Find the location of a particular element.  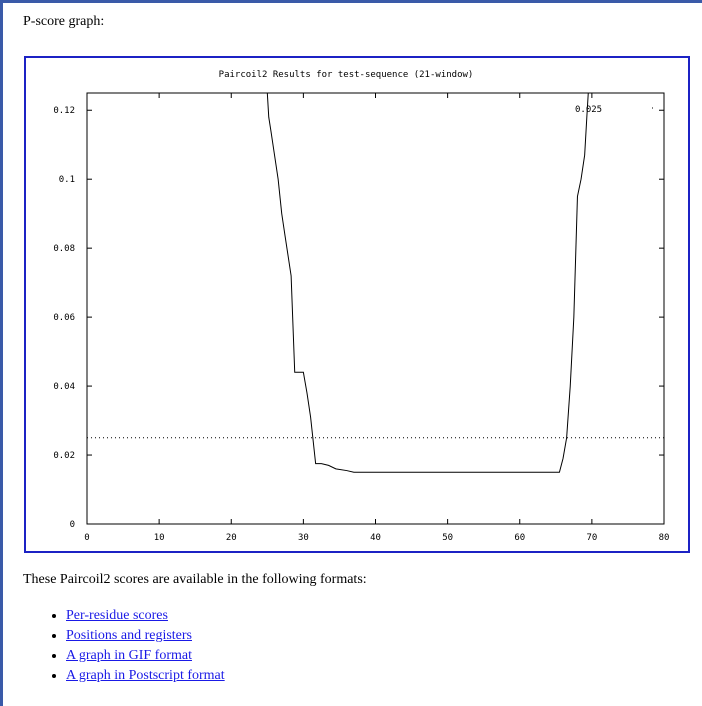

y-tick-label: 0.08 is located at coordinates (64, 249).